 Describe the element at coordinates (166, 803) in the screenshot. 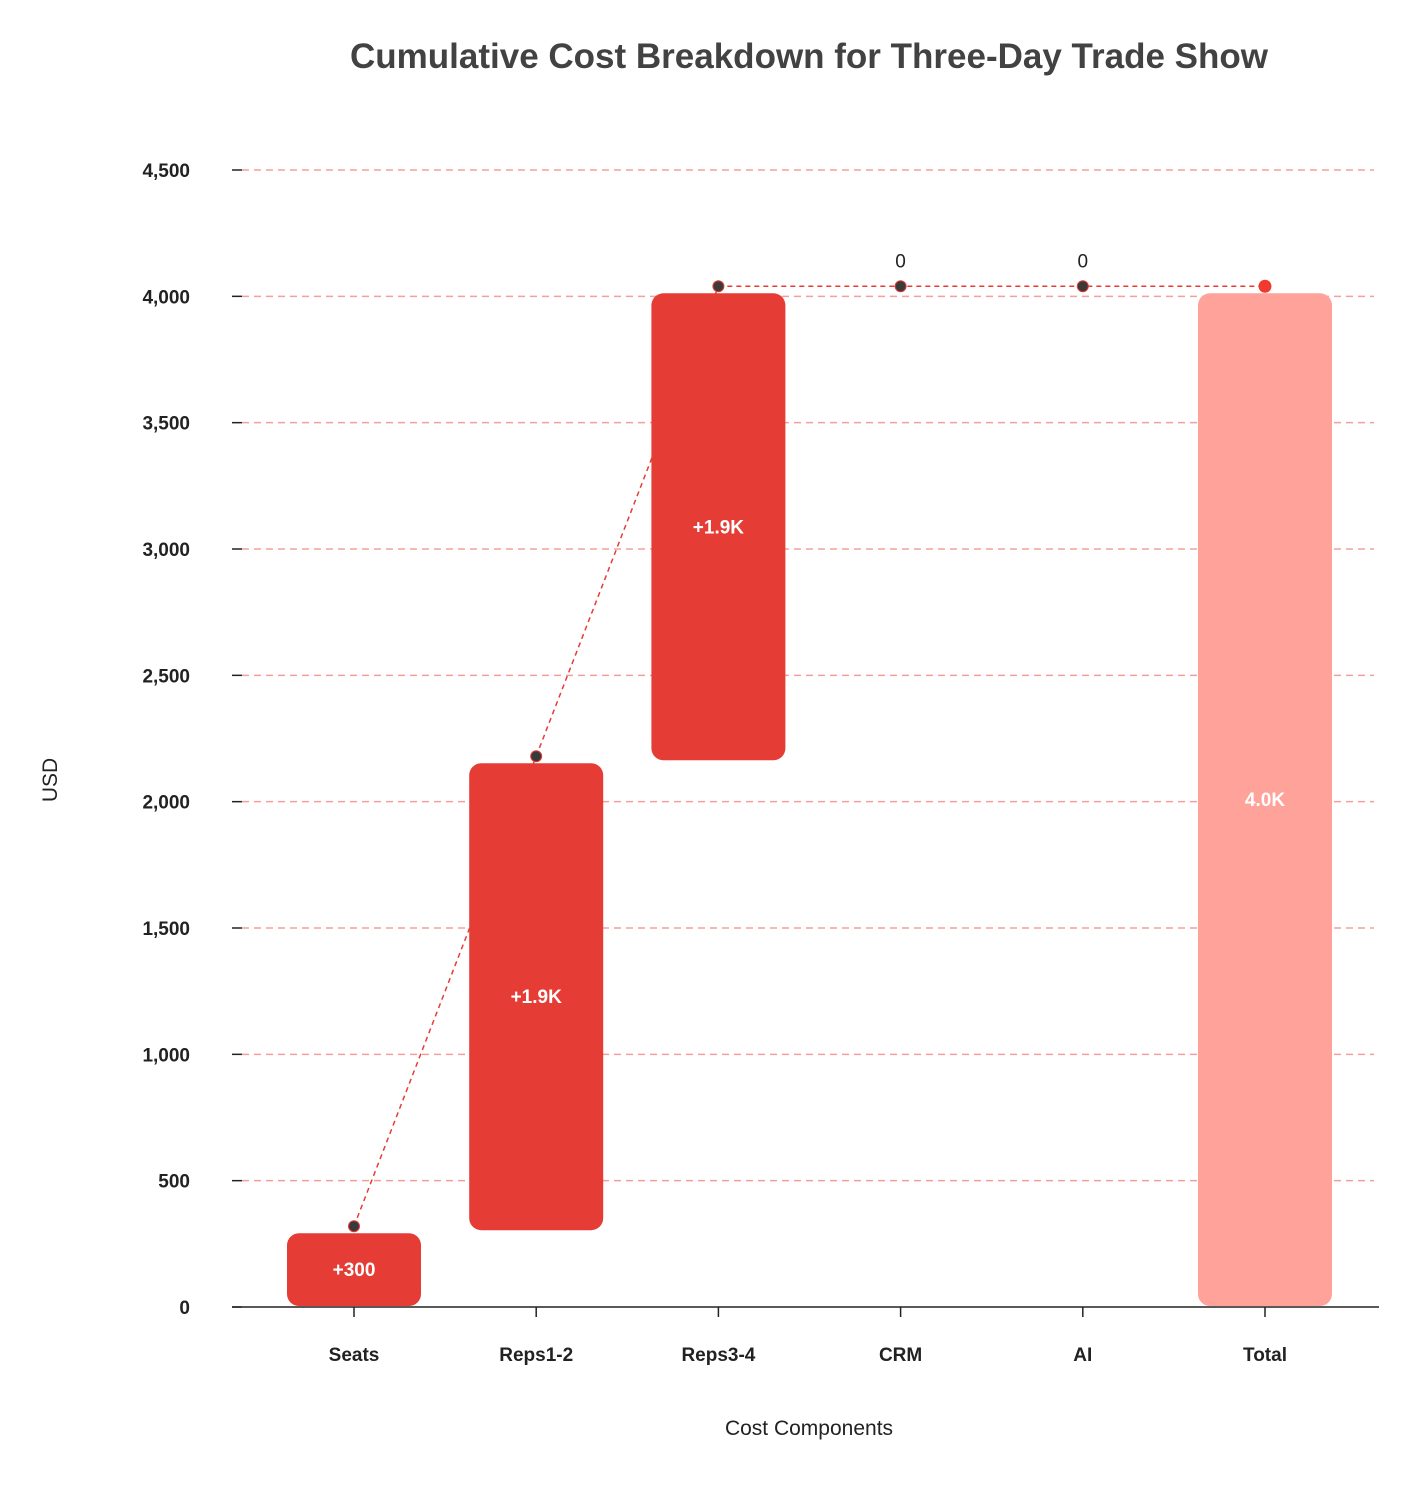

I see `y-tick-label: 2,000` at that location.